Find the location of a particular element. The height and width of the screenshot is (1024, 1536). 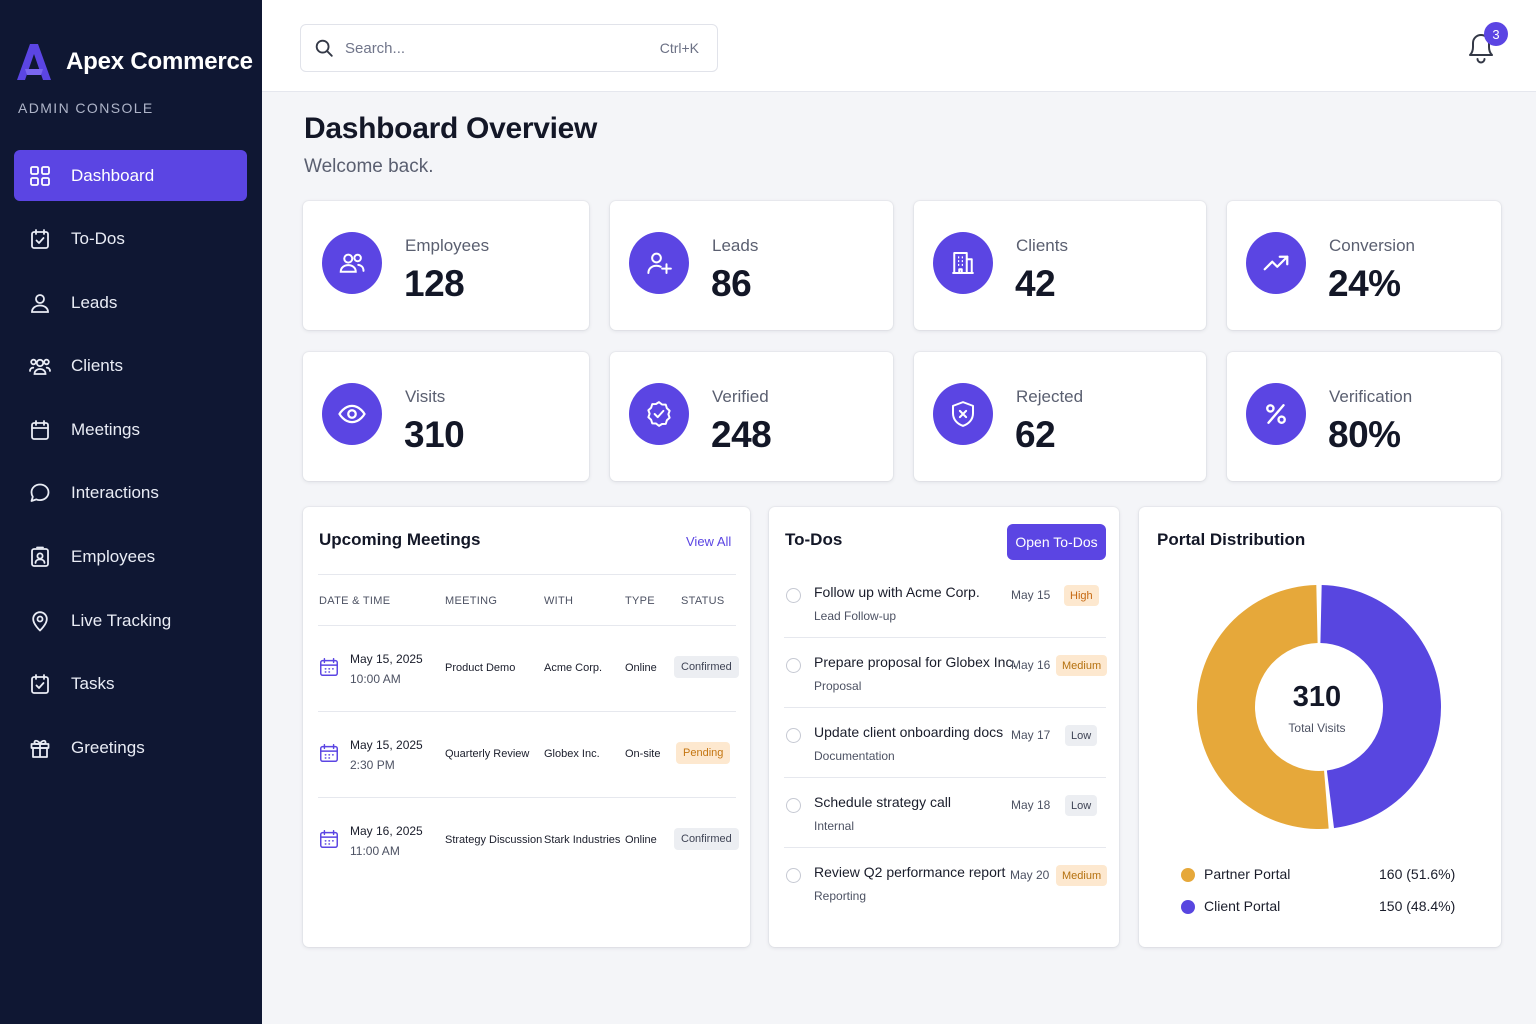

stat-card-rejected: Rejected 62 is located at coordinates (1060, 416).